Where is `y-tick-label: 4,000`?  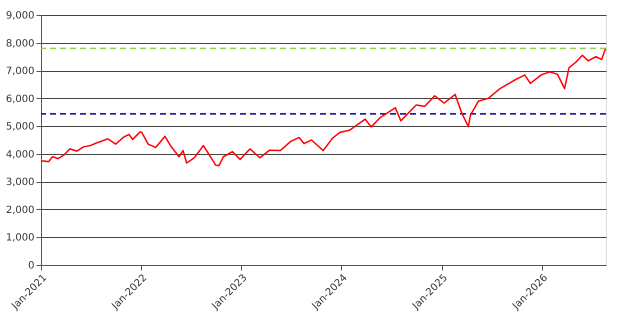 y-tick-label: 4,000 is located at coordinates (20, 154).